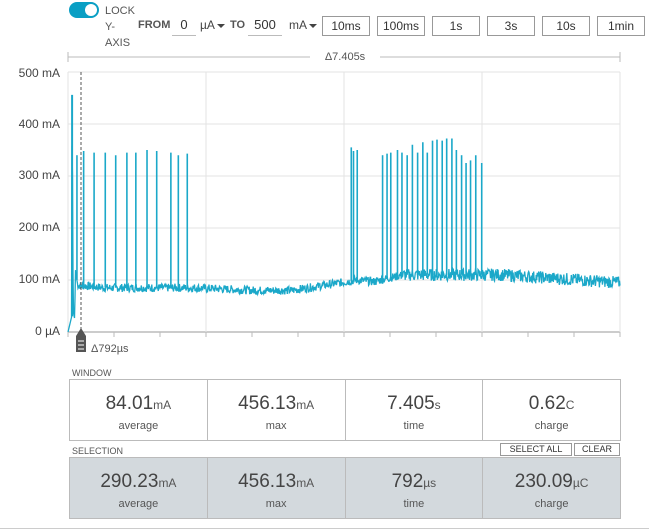  Describe the element at coordinates (92, 373) in the screenshot. I see `window-section-title: WINDOW` at that location.